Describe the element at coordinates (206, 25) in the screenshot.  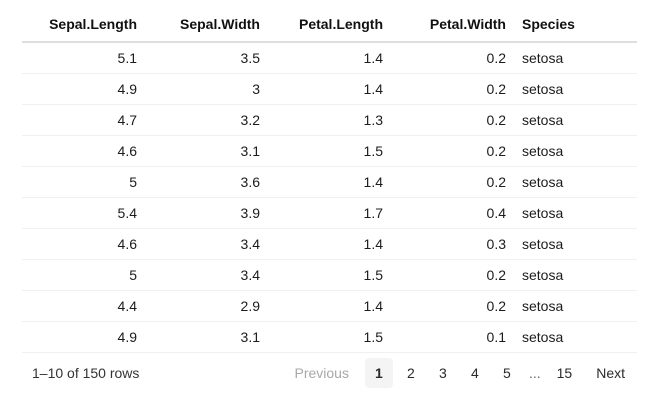
I see `column-header-sepal-width: Sepal.Width` at that location.